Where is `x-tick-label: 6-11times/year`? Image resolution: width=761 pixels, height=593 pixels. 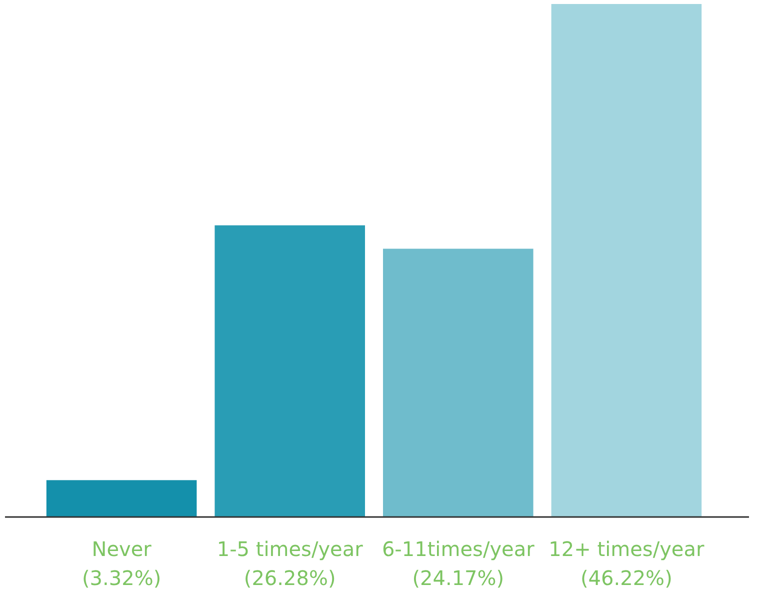 x-tick-label: 6-11times/year is located at coordinates (459, 549).